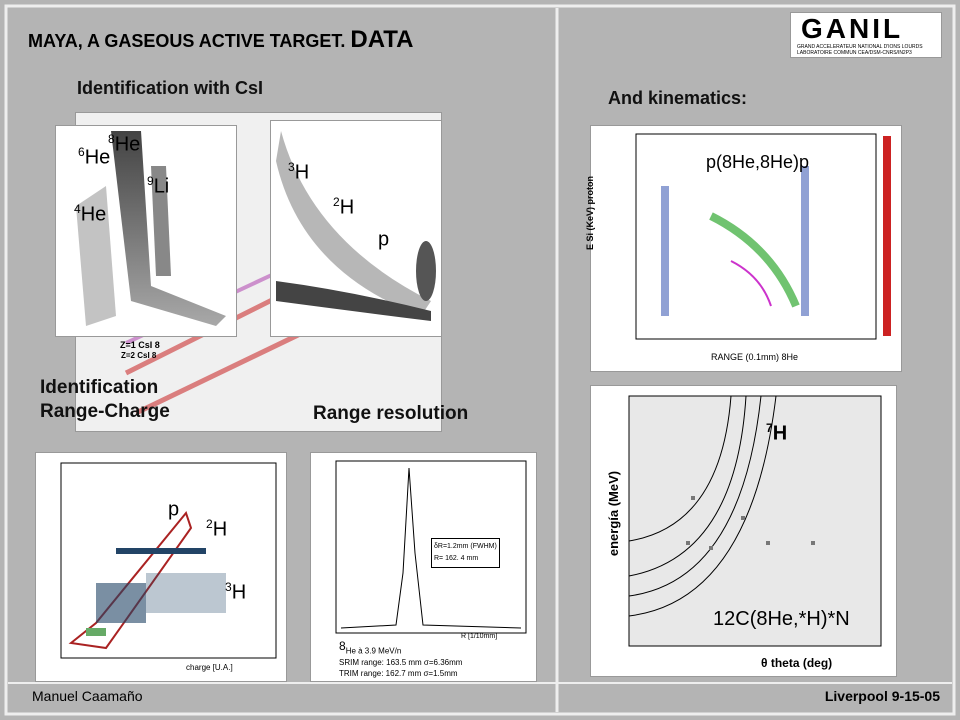 The height and width of the screenshot is (720, 960). Describe the element at coordinates (87, 696) in the screenshot. I see `footer-author: Manuel Caamaño` at that location.